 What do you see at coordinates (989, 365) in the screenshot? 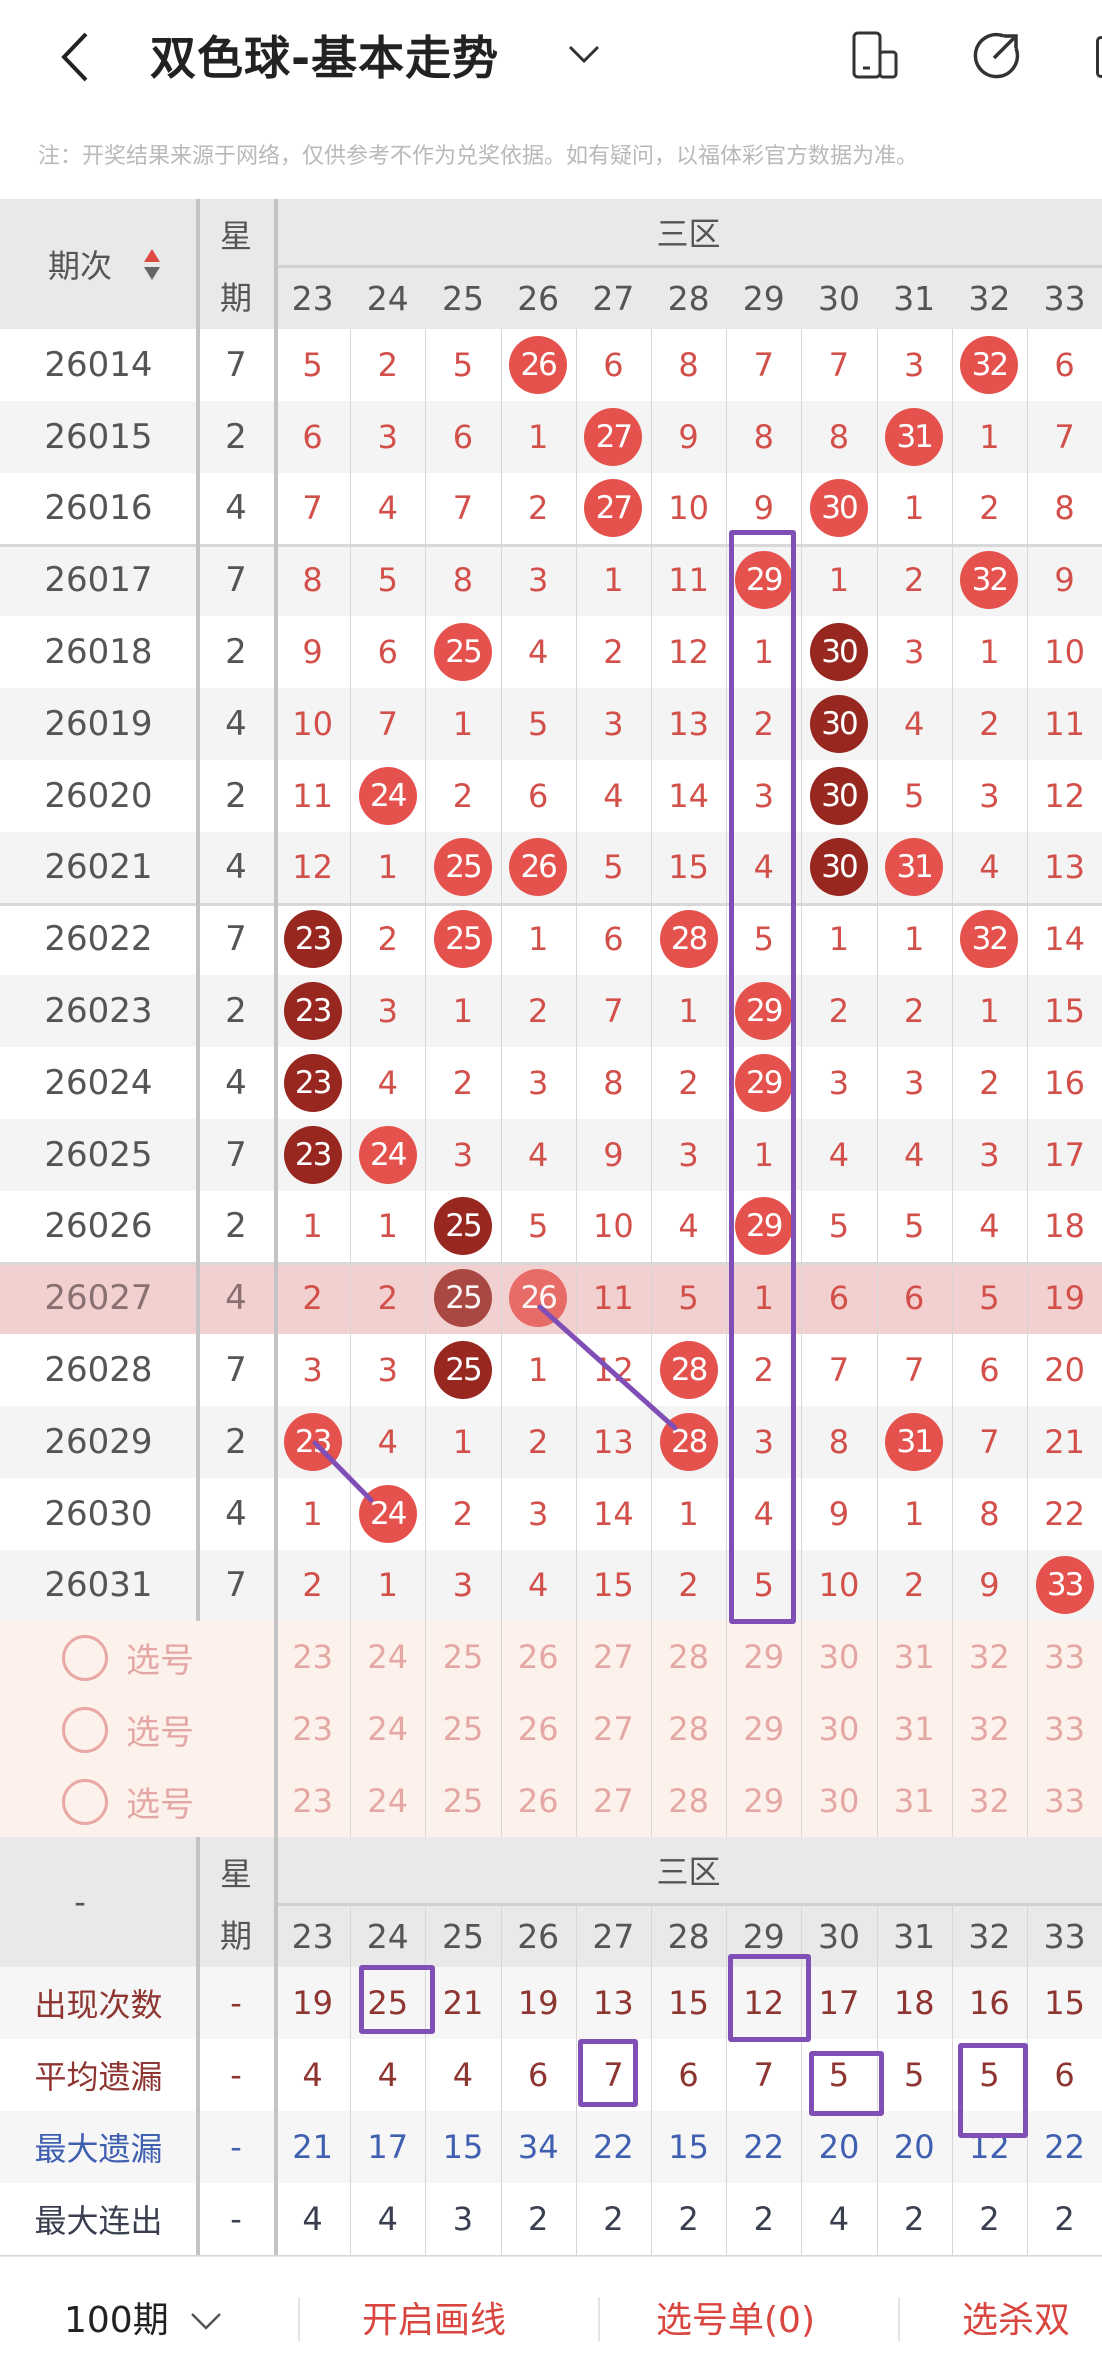
I see `ball-cell: 32` at bounding box center [989, 365].